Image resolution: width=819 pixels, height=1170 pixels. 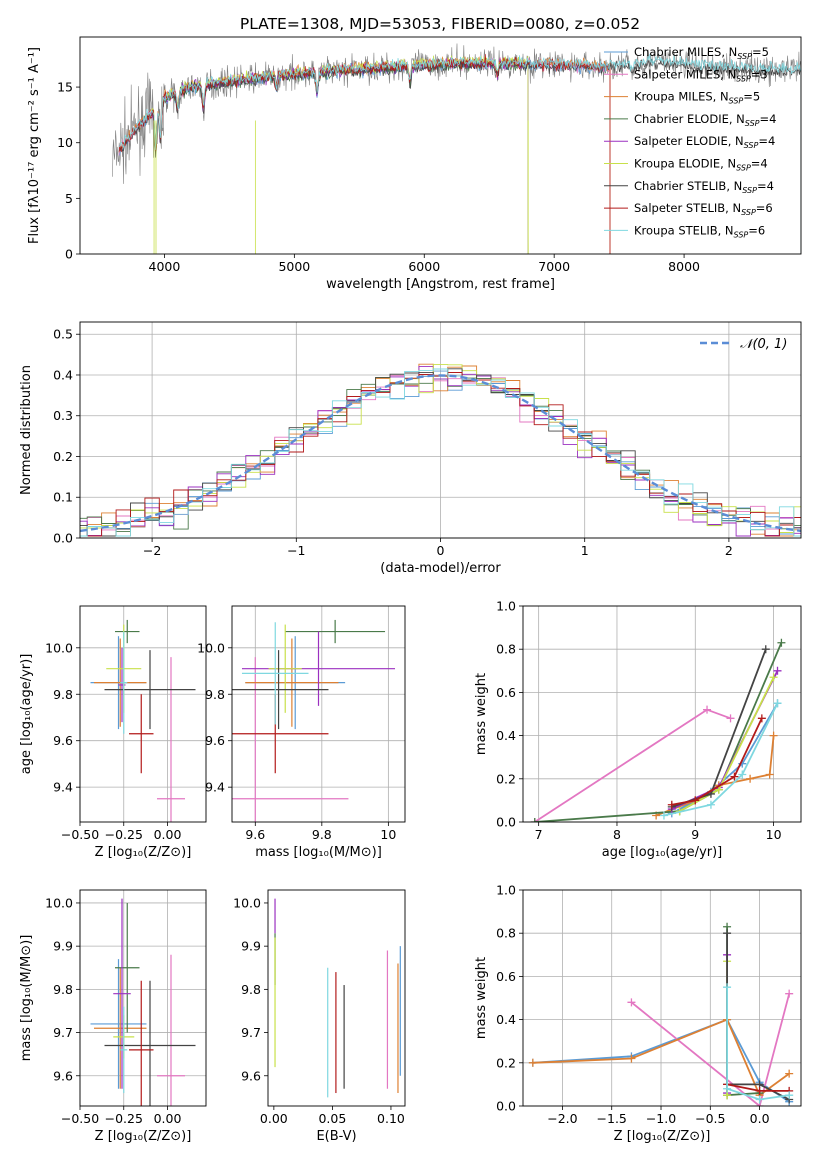 What do you see at coordinates (322, 834) in the screenshot?
I see `x-tick-label: 9.8` at bounding box center [322, 834].